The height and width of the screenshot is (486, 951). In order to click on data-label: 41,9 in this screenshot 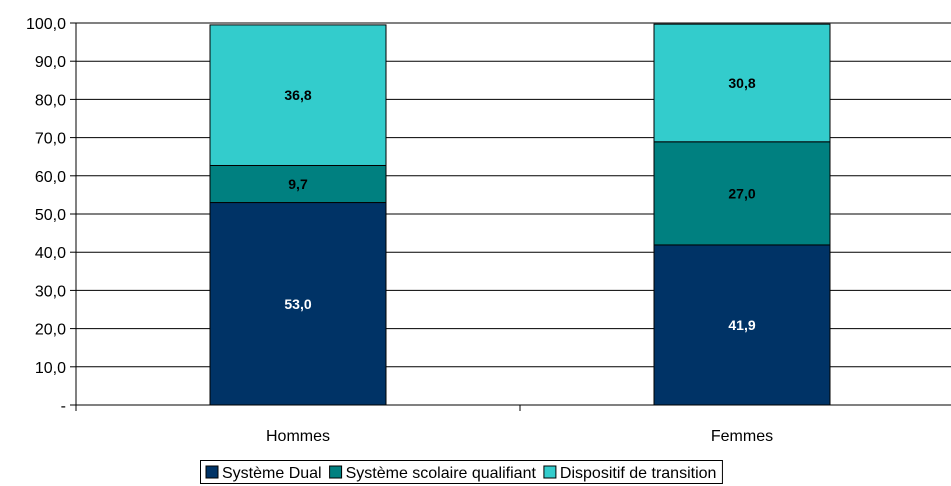, I will do `click(741, 325)`.